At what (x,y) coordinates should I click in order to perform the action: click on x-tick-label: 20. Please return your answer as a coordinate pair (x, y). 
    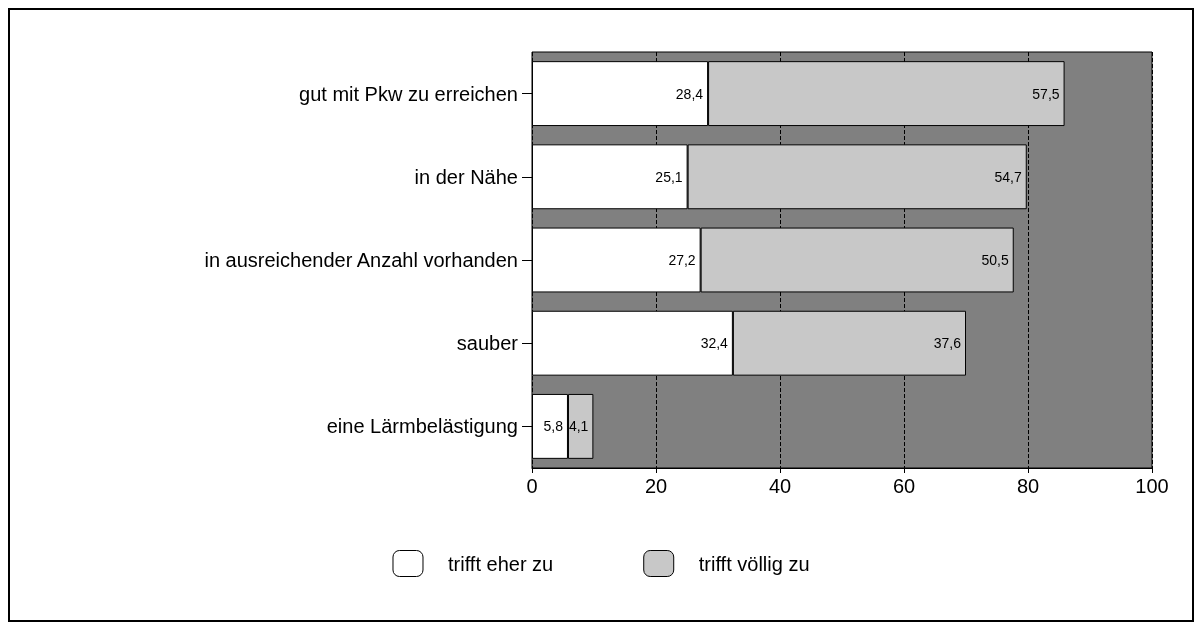
    Looking at the image, I should click on (656, 486).